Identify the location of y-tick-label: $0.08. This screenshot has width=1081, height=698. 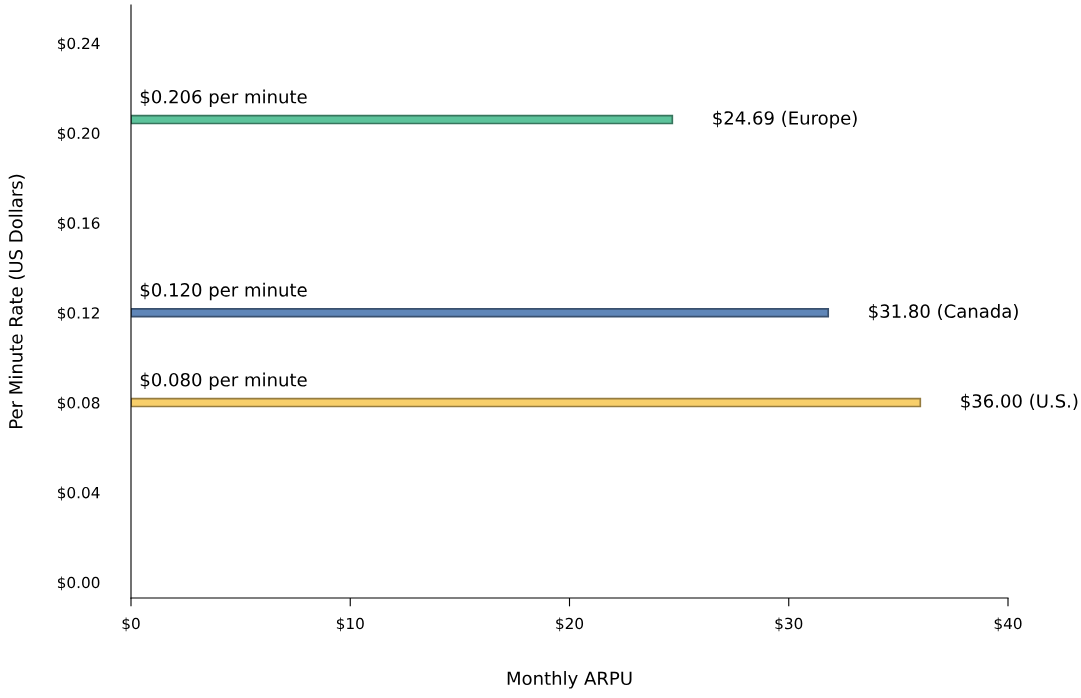
(78, 403).